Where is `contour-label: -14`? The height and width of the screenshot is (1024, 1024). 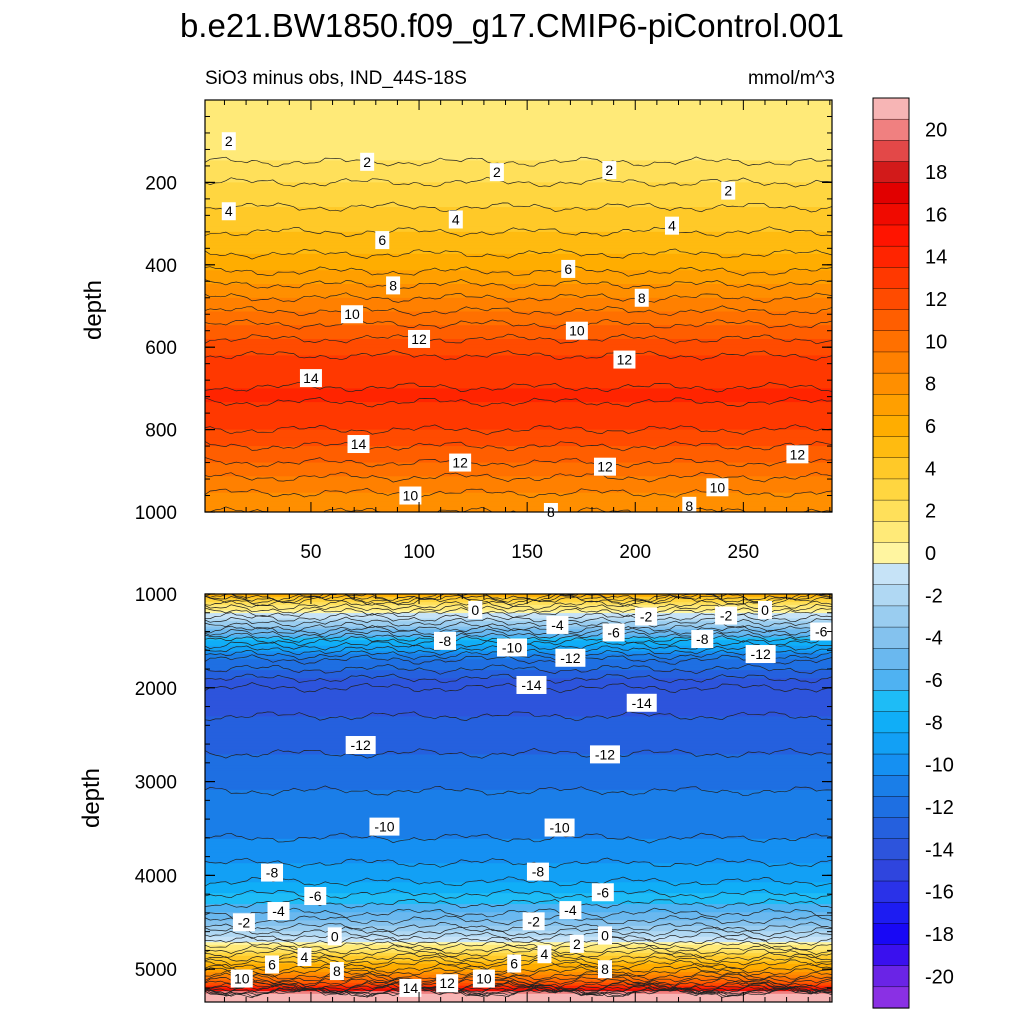 contour-label: -14 is located at coordinates (641, 702).